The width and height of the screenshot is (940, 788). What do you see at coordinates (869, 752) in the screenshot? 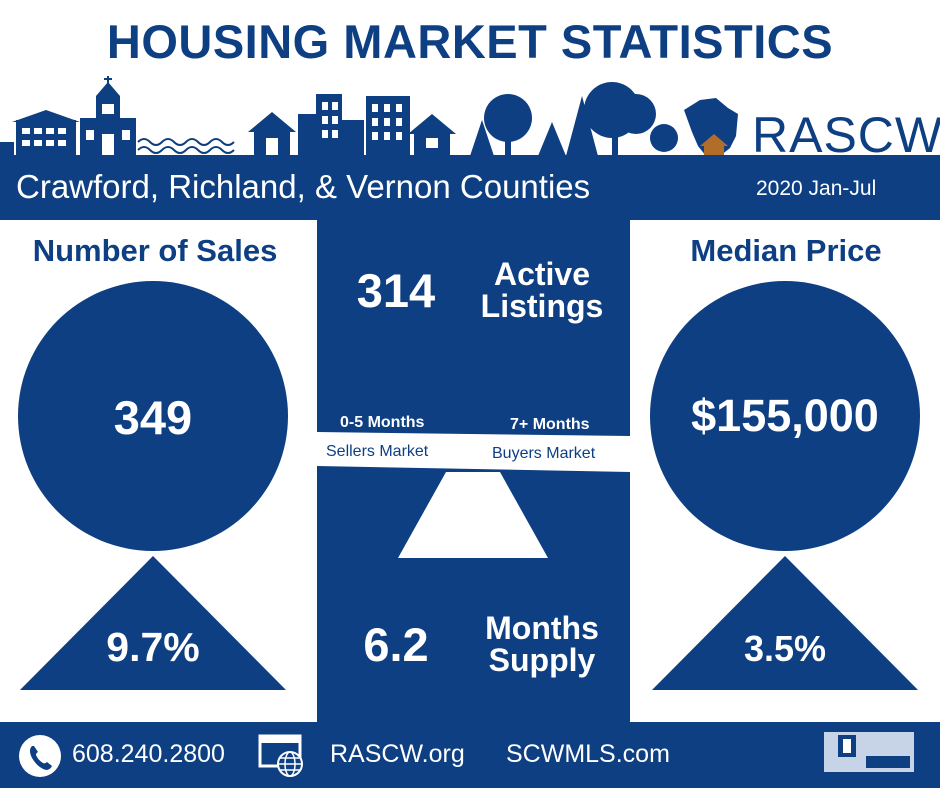
I see `realtor-mls-logo` at bounding box center [869, 752].